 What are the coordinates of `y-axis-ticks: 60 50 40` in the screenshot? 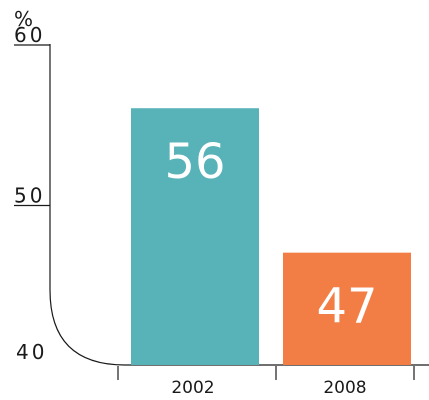 It's located at (32, 193).